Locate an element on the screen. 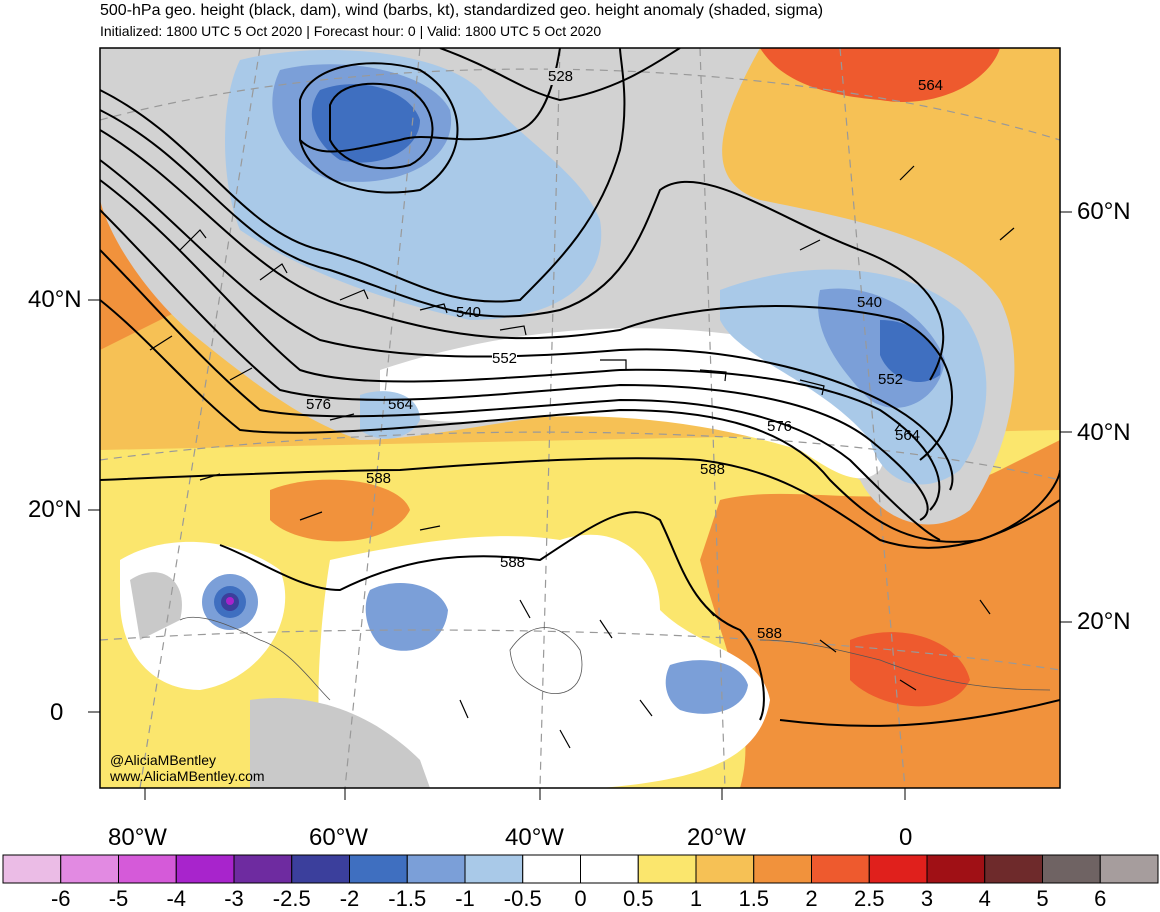 This screenshot has width=1160, height=912. colorbar-tick-label: 1 is located at coordinates (696, 898).